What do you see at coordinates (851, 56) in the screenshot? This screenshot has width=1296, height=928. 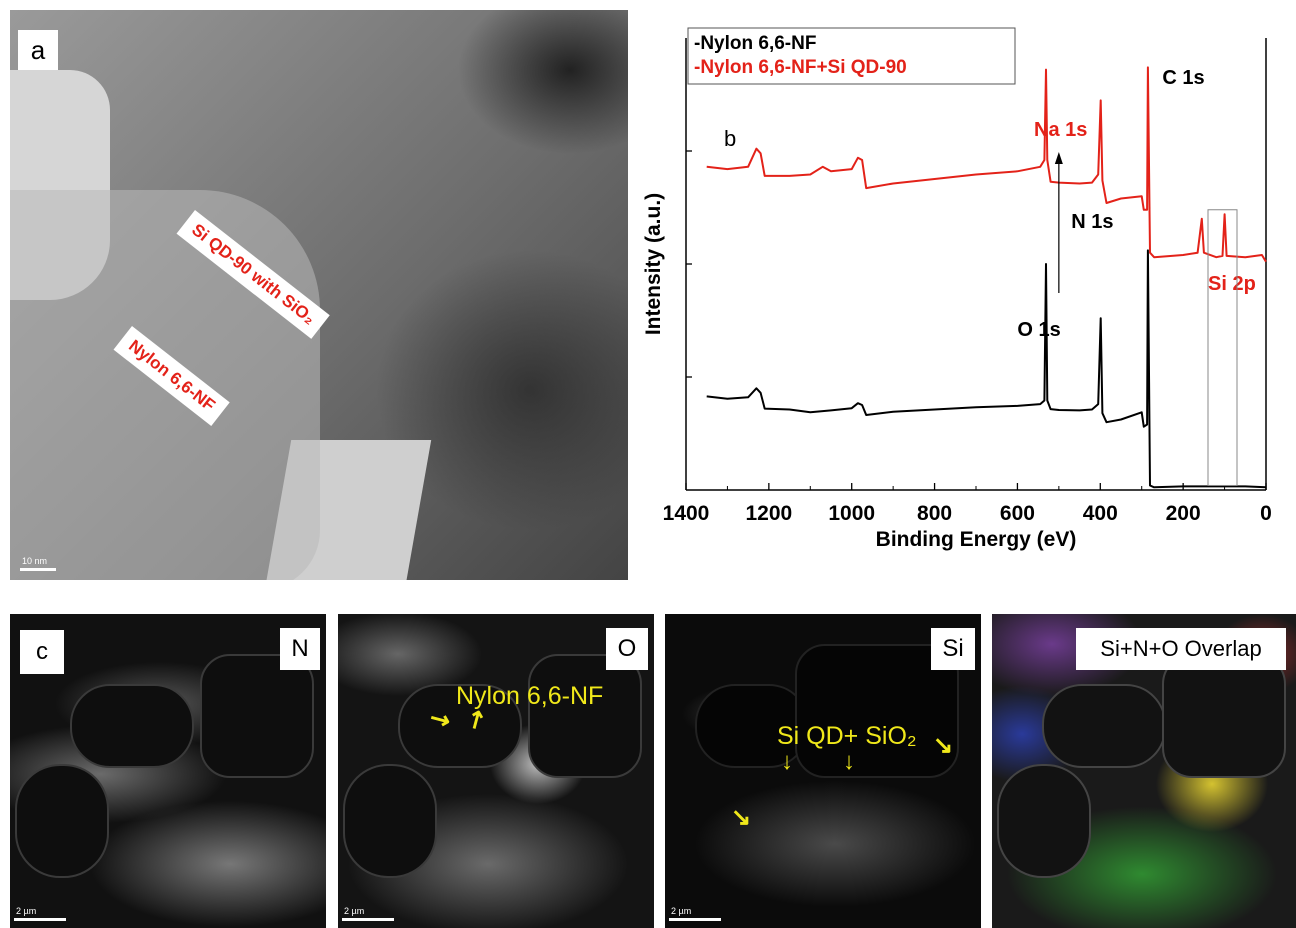 I see `legend-box` at bounding box center [851, 56].